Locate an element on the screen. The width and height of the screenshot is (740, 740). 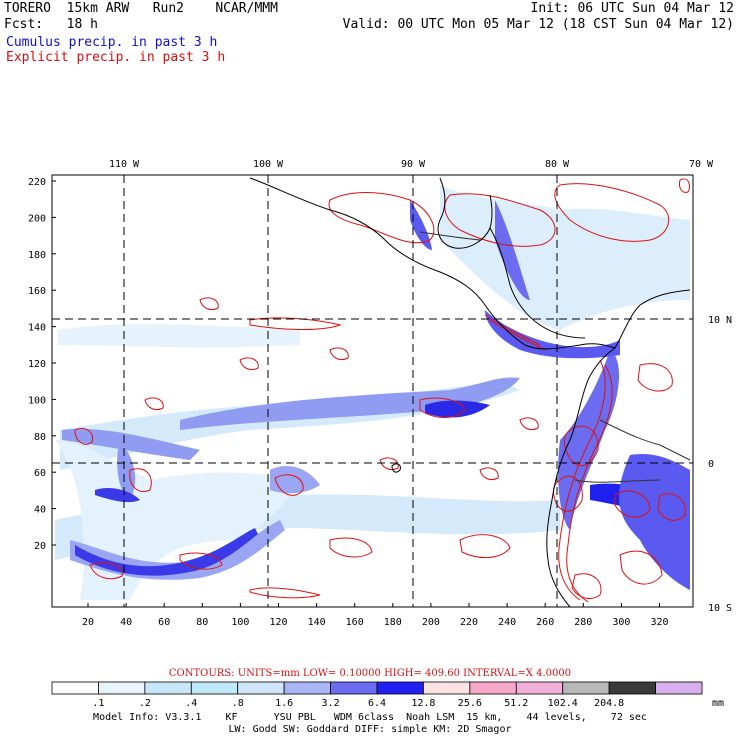
color-bar-label: 3.2 is located at coordinates (331, 703).